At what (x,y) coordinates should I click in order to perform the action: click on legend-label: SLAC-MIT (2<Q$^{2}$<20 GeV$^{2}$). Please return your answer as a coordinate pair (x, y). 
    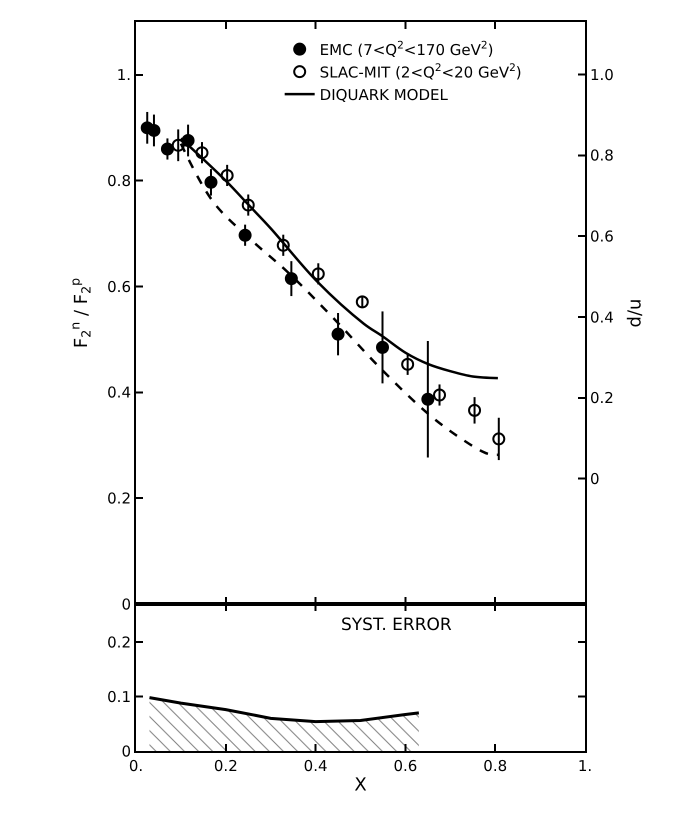
    Looking at the image, I should click on (421, 72).